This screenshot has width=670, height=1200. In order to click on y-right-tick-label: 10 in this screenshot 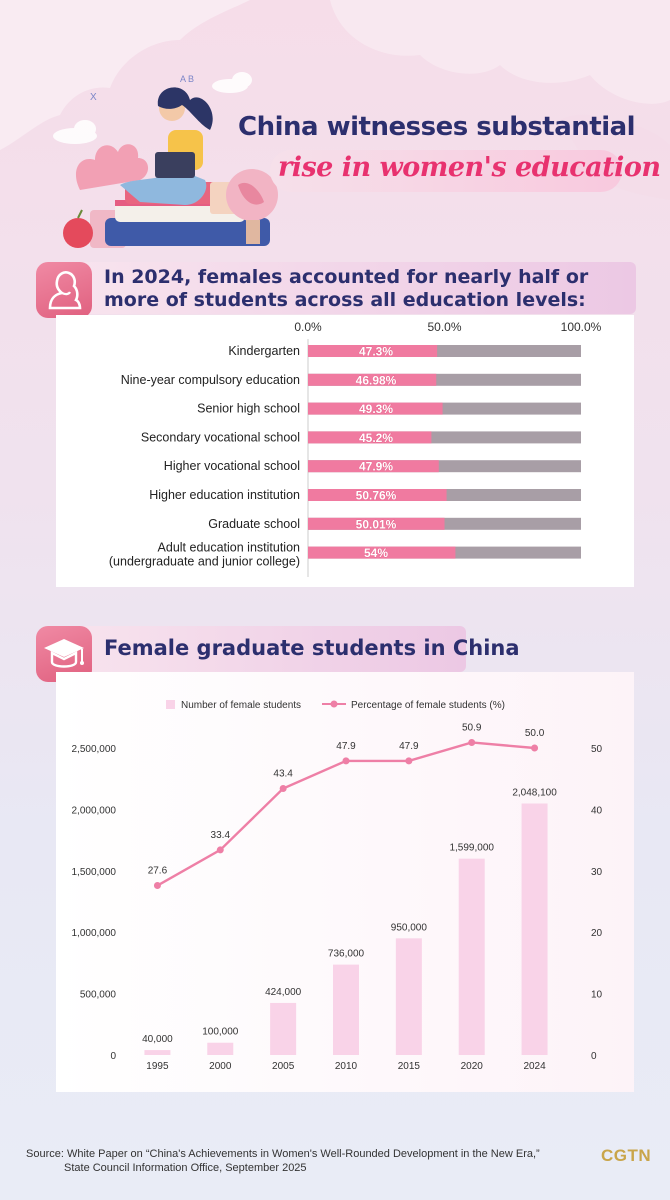, I will do `click(597, 995)`.